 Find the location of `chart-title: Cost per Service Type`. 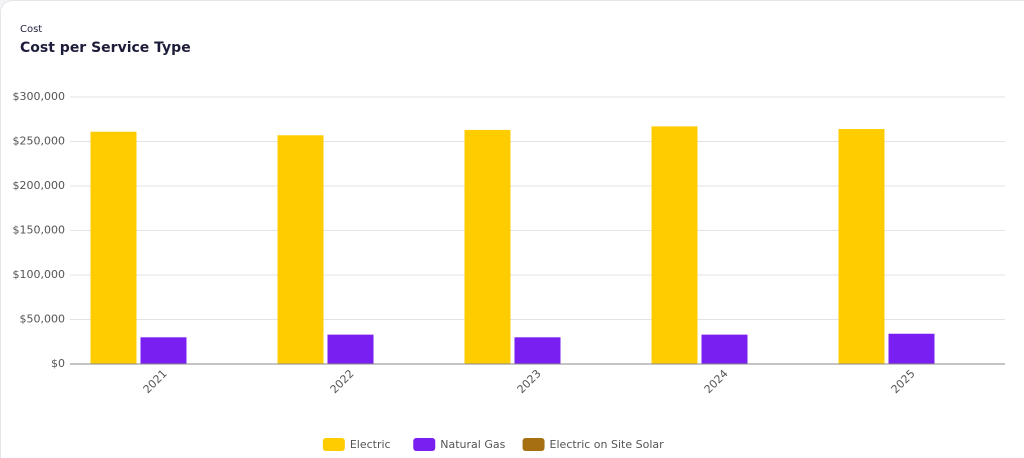

chart-title: Cost per Service Type is located at coordinates (105, 48).